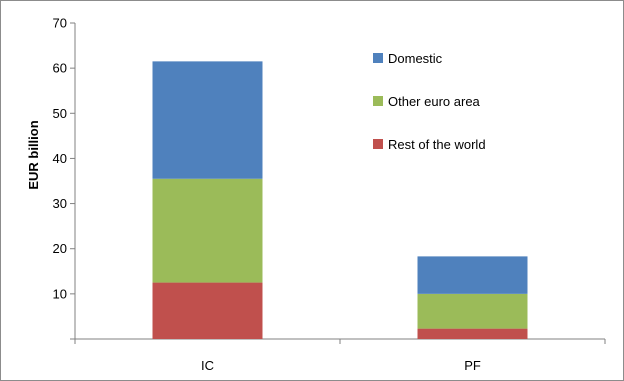 The width and height of the screenshot is (624, 381). What do you see at coordinates (60, 248) in the screenshot?
I see `y-tick-label: 20` at bounding box center [60, 248].